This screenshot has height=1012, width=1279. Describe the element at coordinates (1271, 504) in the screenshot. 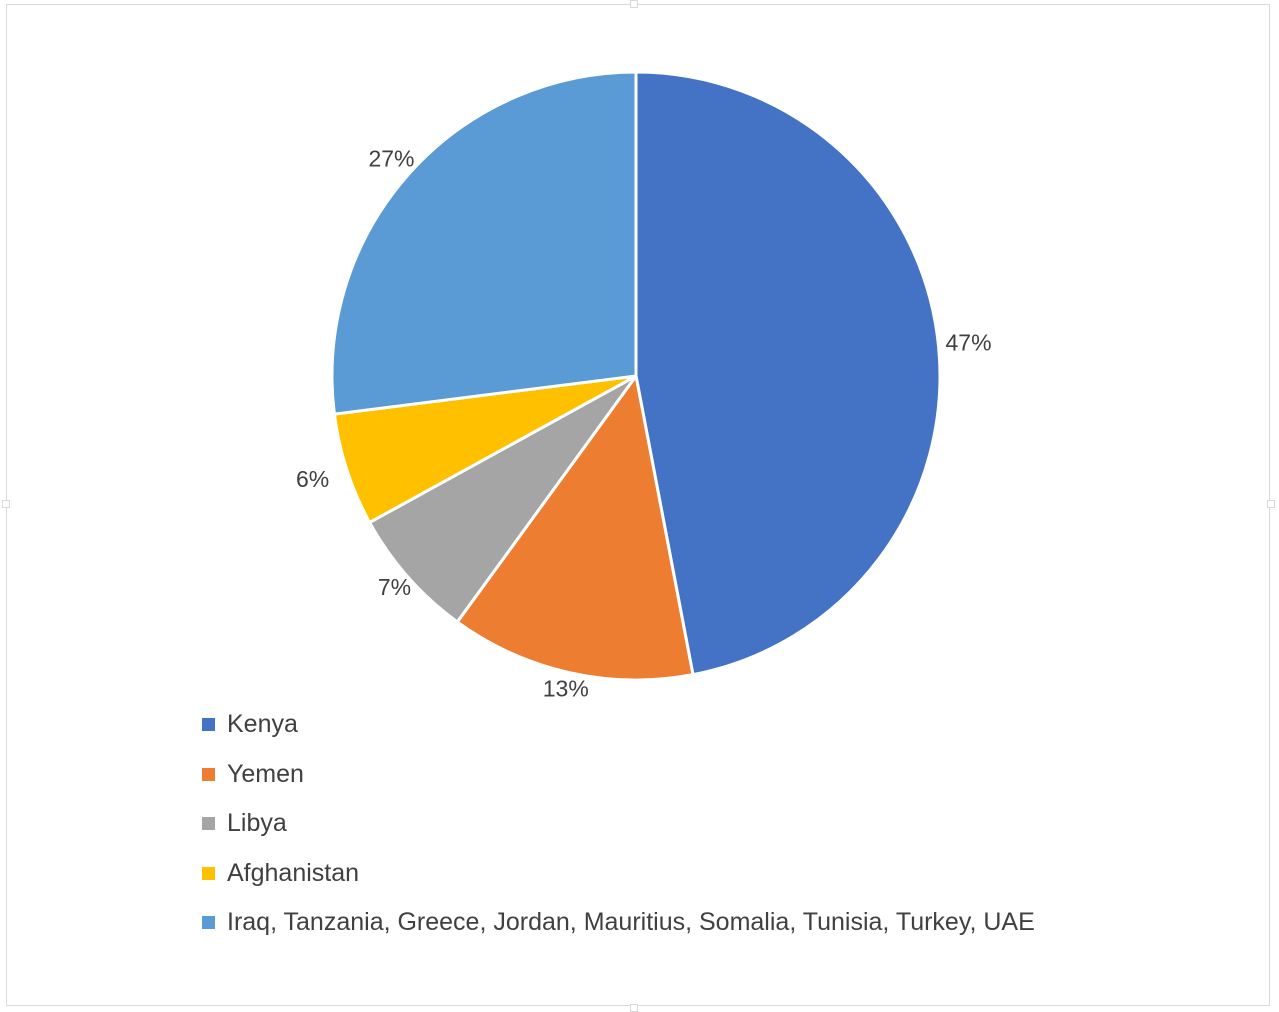

I see `resize-handle-right` at that location.